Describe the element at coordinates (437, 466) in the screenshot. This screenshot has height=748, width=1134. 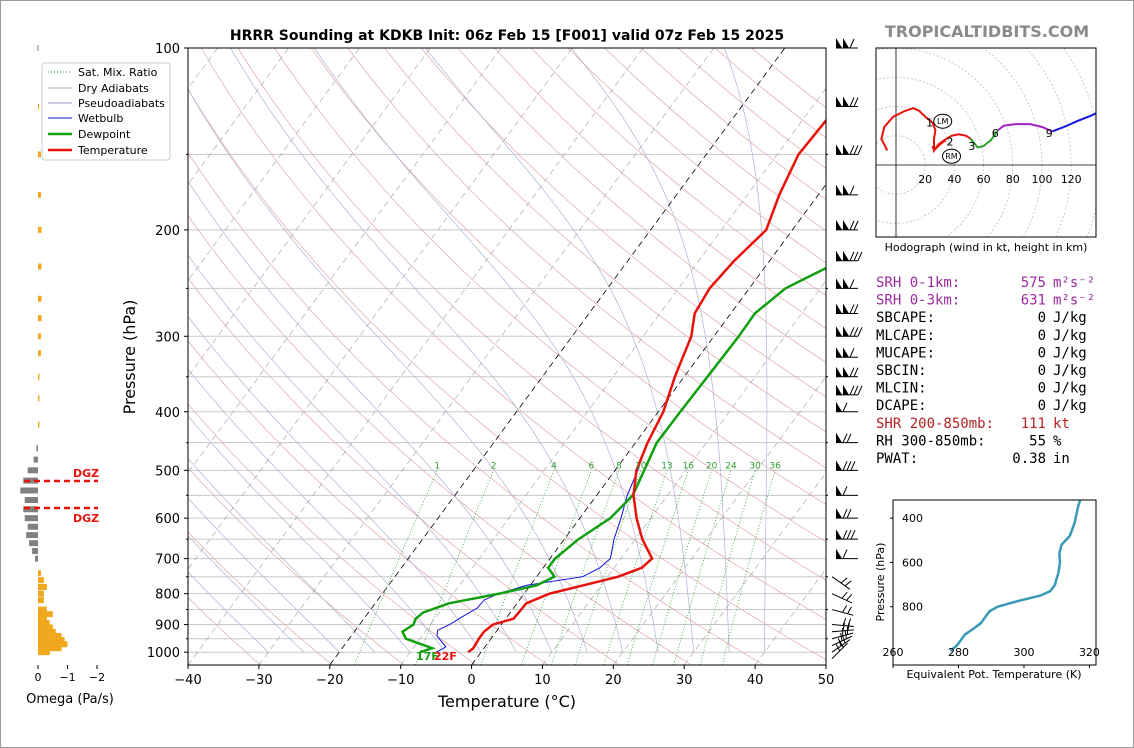
I see `mixing-ratio-label: 1` at that location.